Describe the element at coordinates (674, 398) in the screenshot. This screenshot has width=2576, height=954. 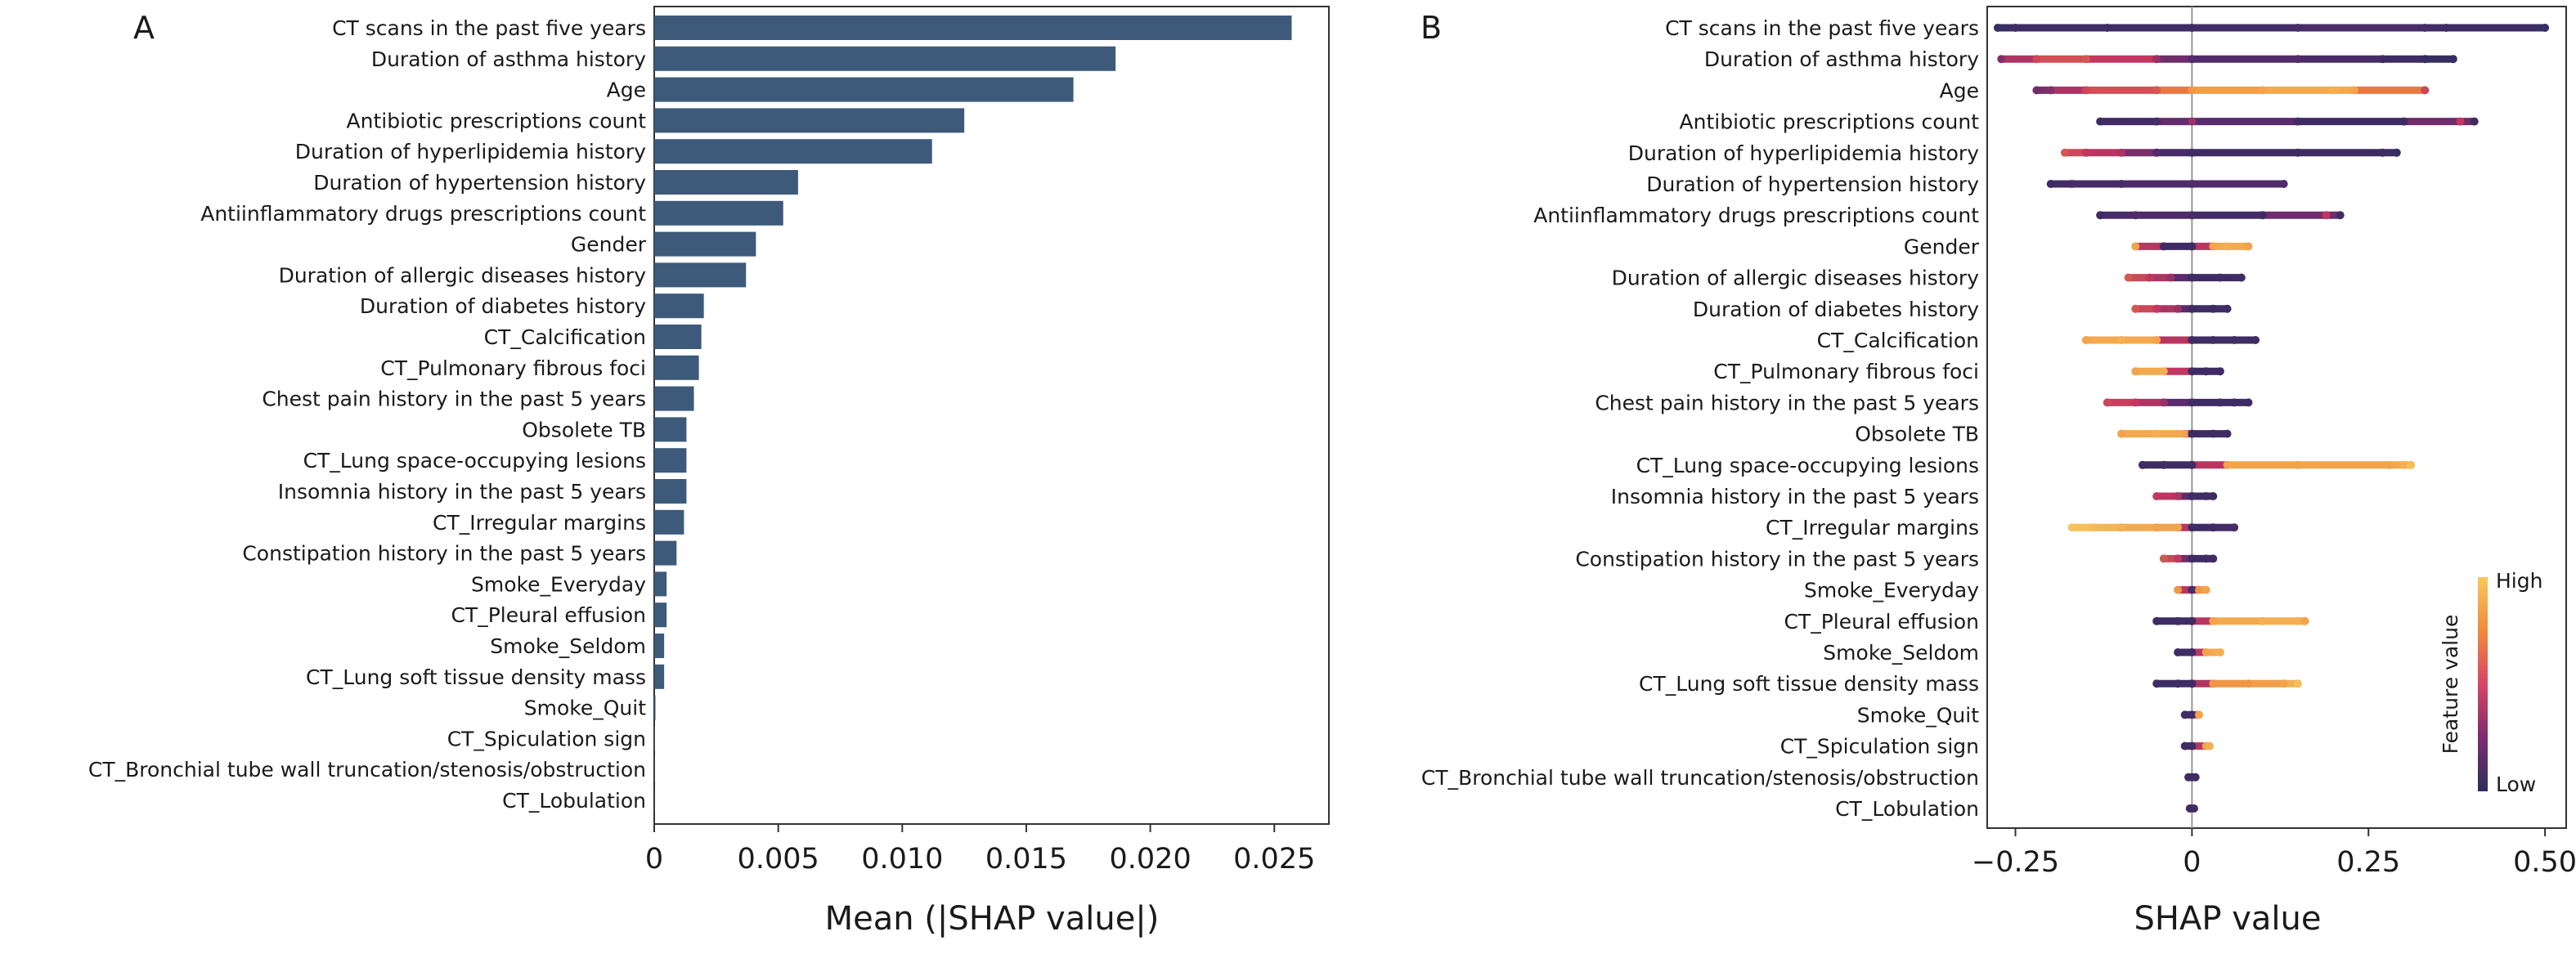
I see `bar-chest-pain-history-in-the-past-5-years` at that location.